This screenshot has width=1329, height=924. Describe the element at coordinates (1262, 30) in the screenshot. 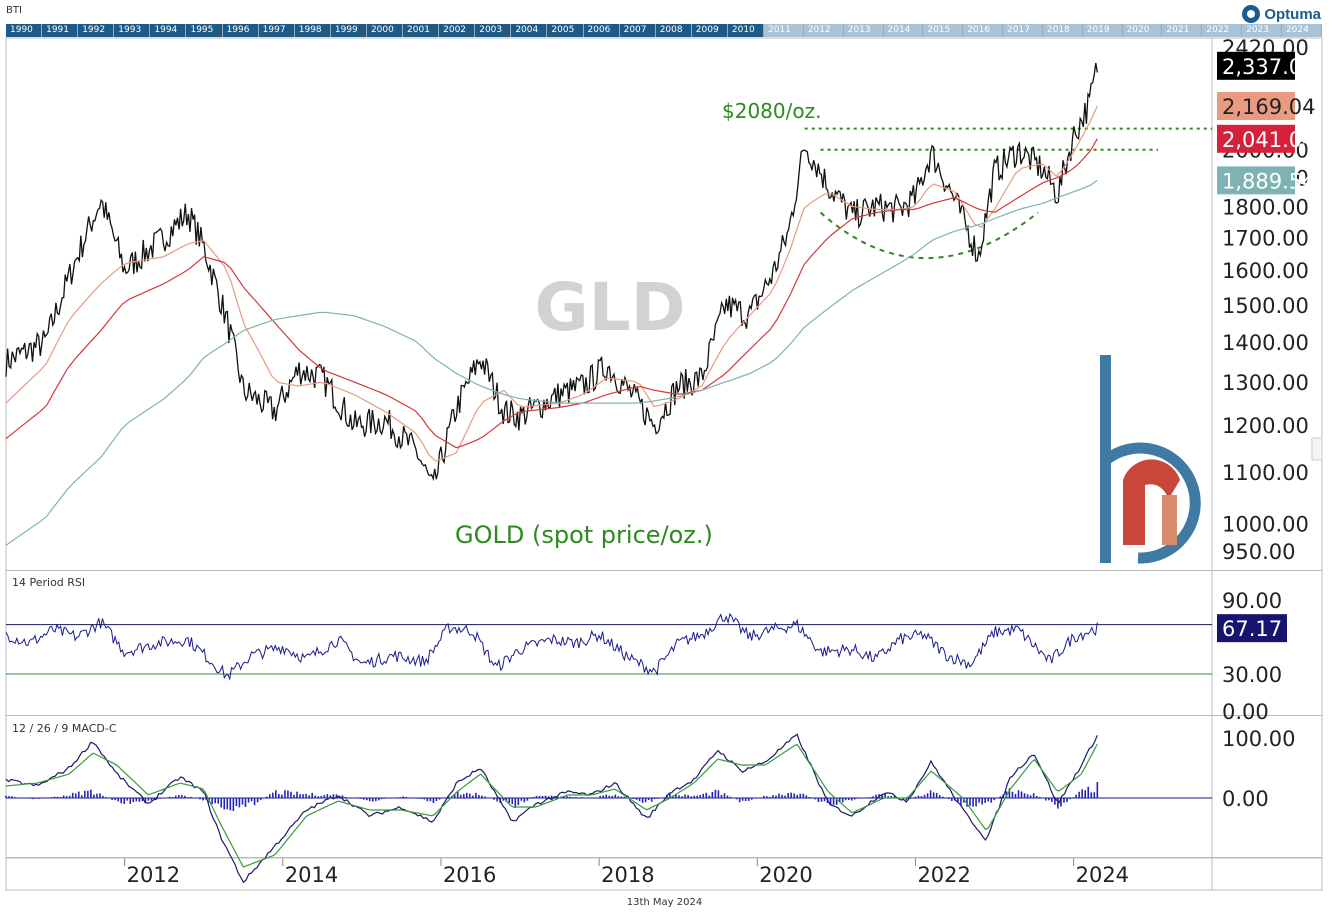

I see `year-tab-2023: 2023` at that location.